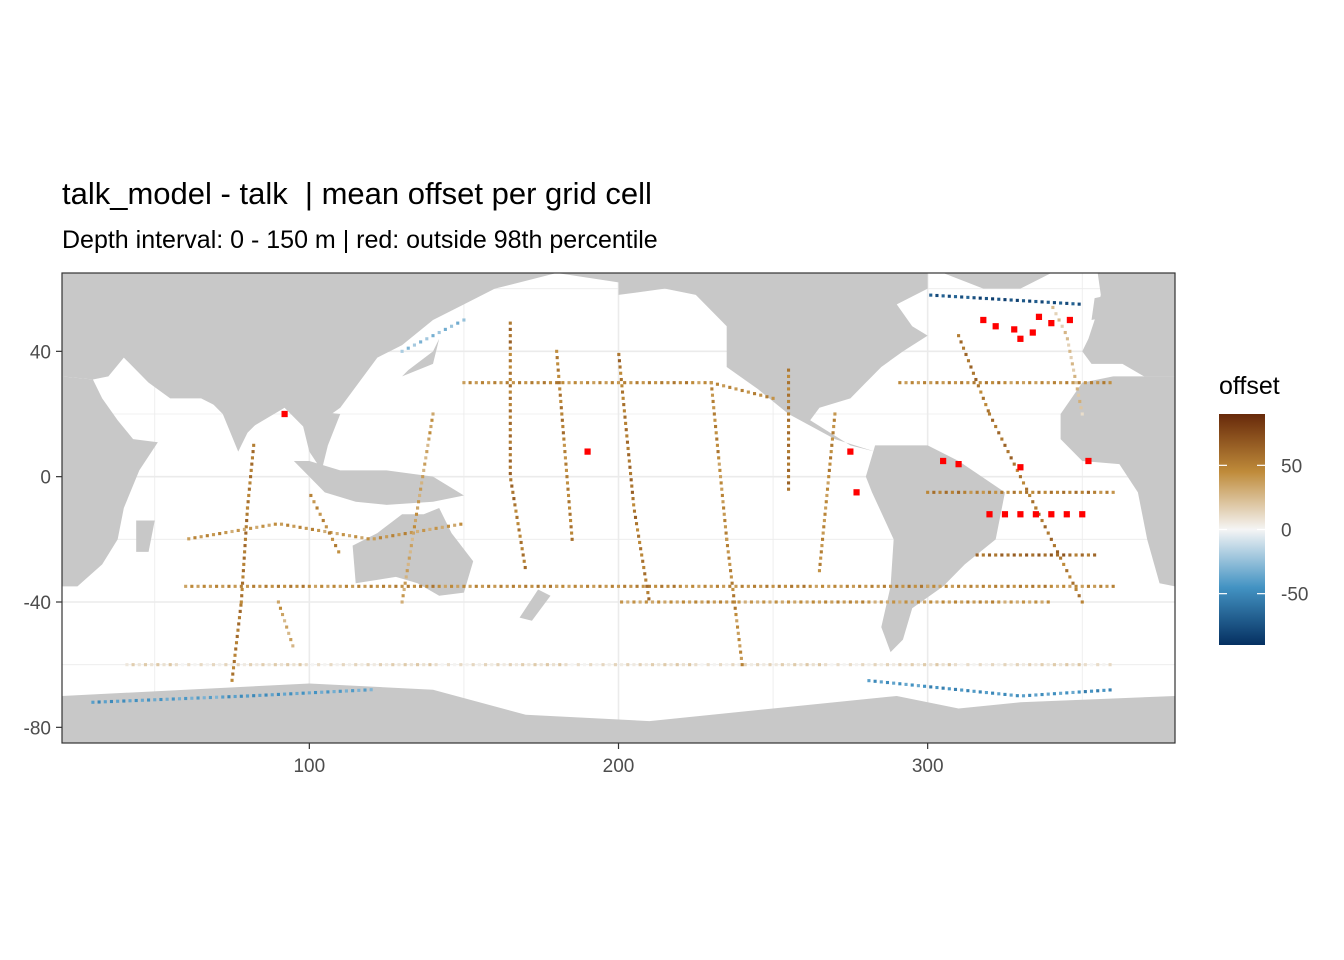 The height and width of the screenshot is (960, 1344). Describe the element at coordinates (928, 766) in the screenshot. I see `x-tick-label: 300` at that location.